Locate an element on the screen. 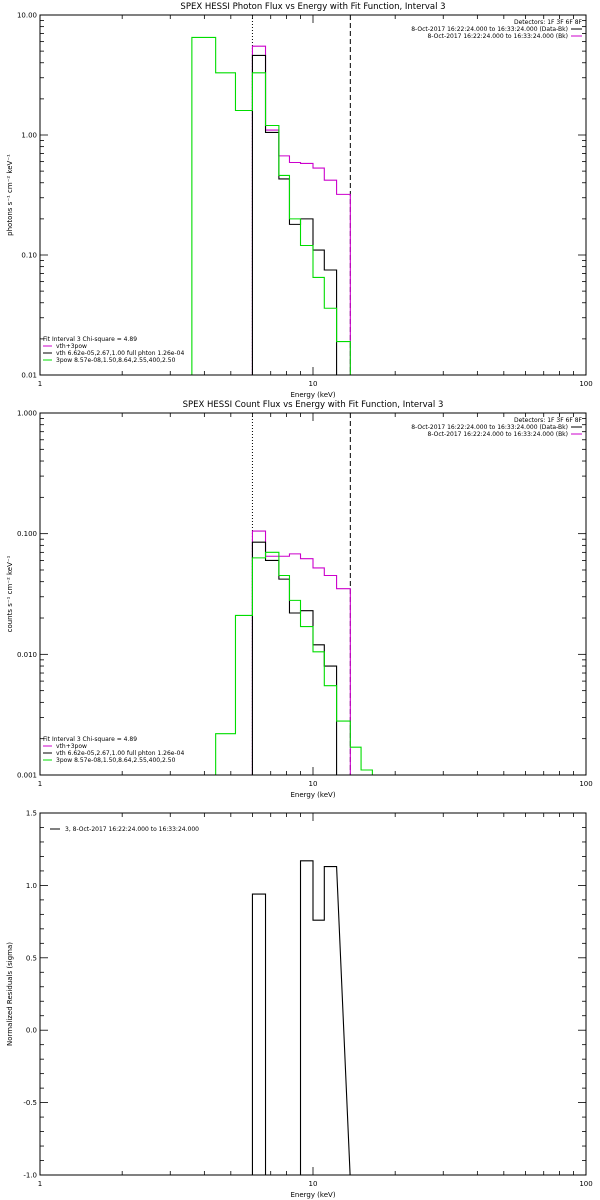 The width and height of the screenshot is (600, 1200). y-tick-label: 0.010 is located at coordinates (27, 655).